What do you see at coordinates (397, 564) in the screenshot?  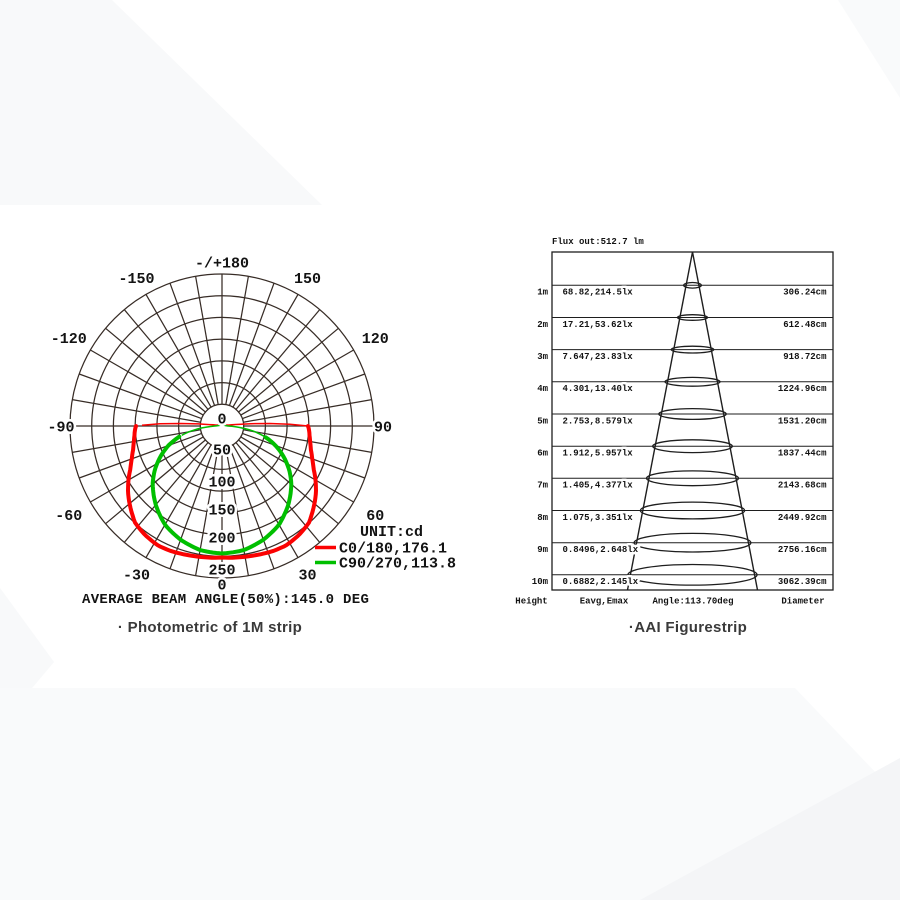 I see `legend-label-c90: C90/270,113.8` at bounding box center [397, 564].